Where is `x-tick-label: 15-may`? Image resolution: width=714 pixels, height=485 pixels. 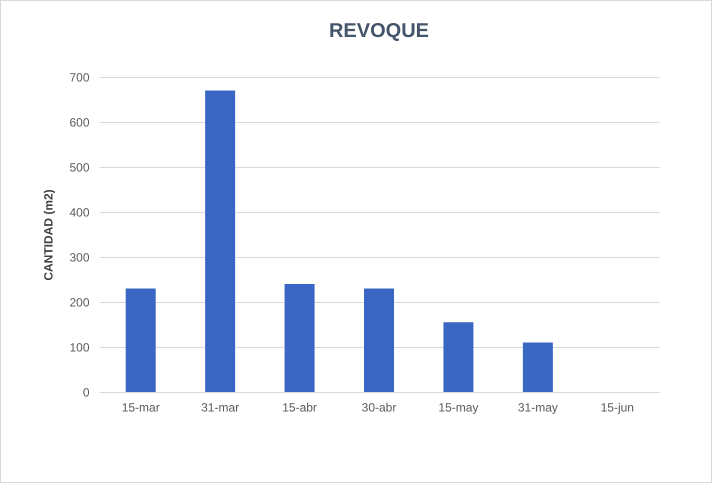 x-tick-label: 15-may is located at coordinates (458, 407).